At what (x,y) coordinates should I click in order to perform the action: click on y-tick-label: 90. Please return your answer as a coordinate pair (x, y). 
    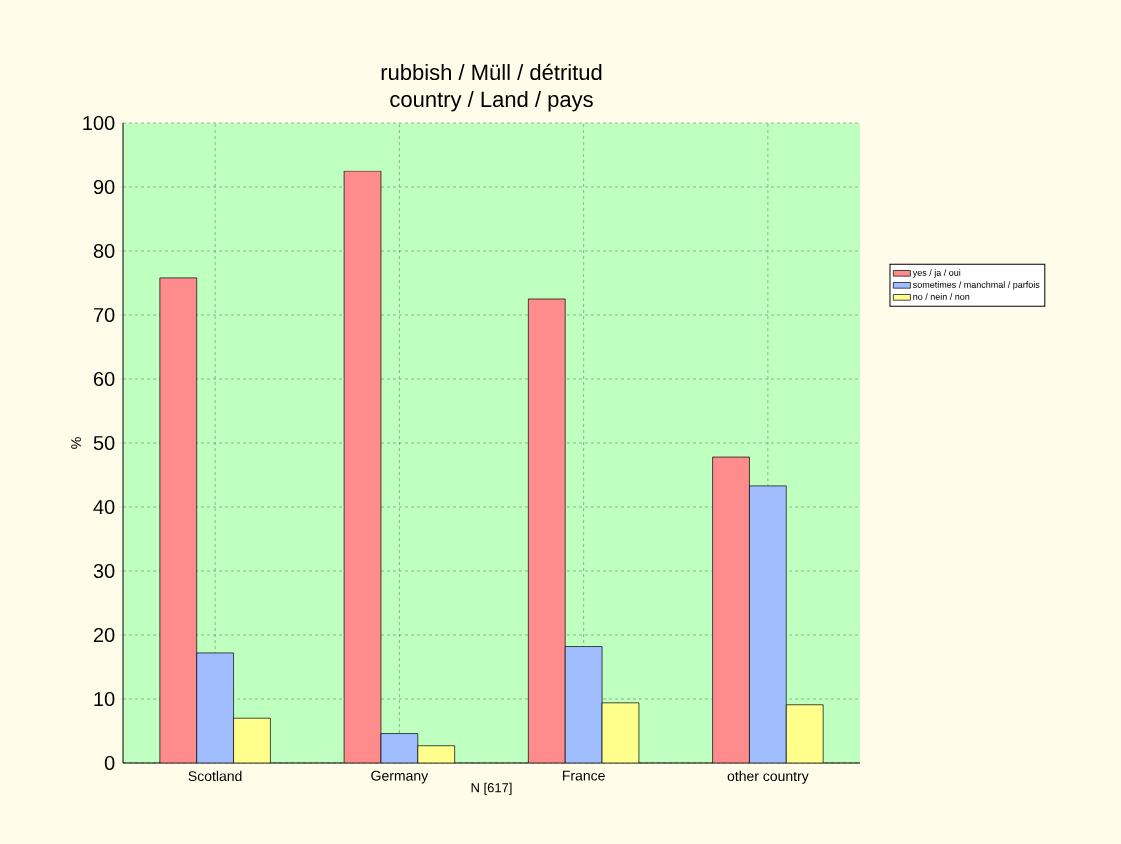
    Looking at the image, I should click on (104, 187).